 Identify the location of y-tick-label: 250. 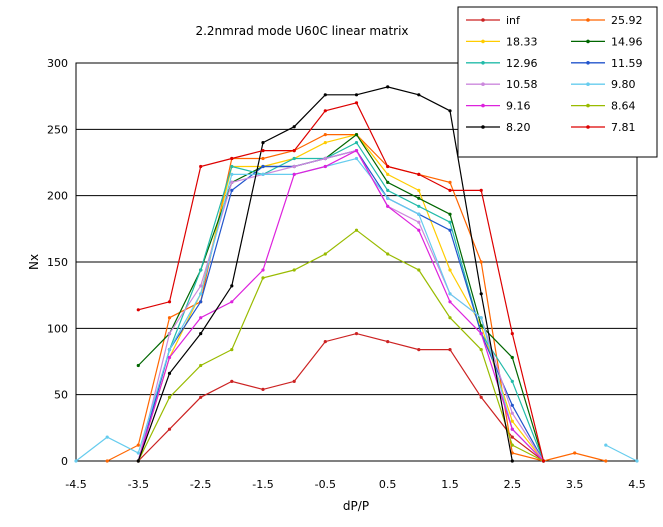
(57, 129).